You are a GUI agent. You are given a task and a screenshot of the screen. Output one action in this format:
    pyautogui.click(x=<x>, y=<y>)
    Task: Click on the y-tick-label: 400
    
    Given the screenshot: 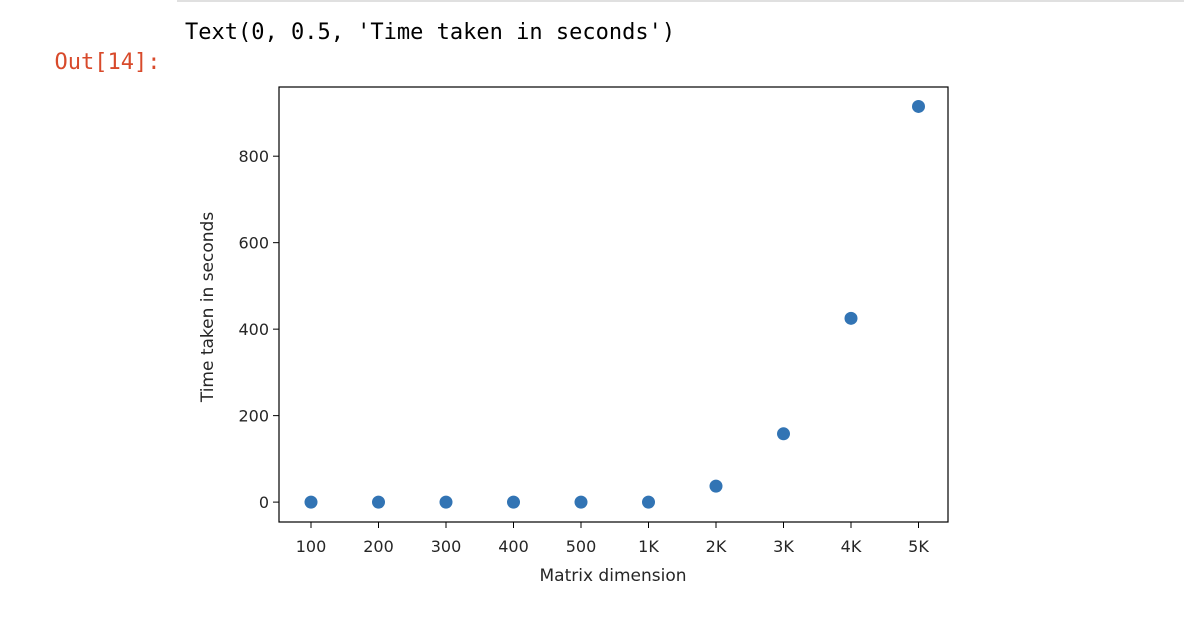 What is the action you would take?
    pyautogui.click(x=253, y=329)
    